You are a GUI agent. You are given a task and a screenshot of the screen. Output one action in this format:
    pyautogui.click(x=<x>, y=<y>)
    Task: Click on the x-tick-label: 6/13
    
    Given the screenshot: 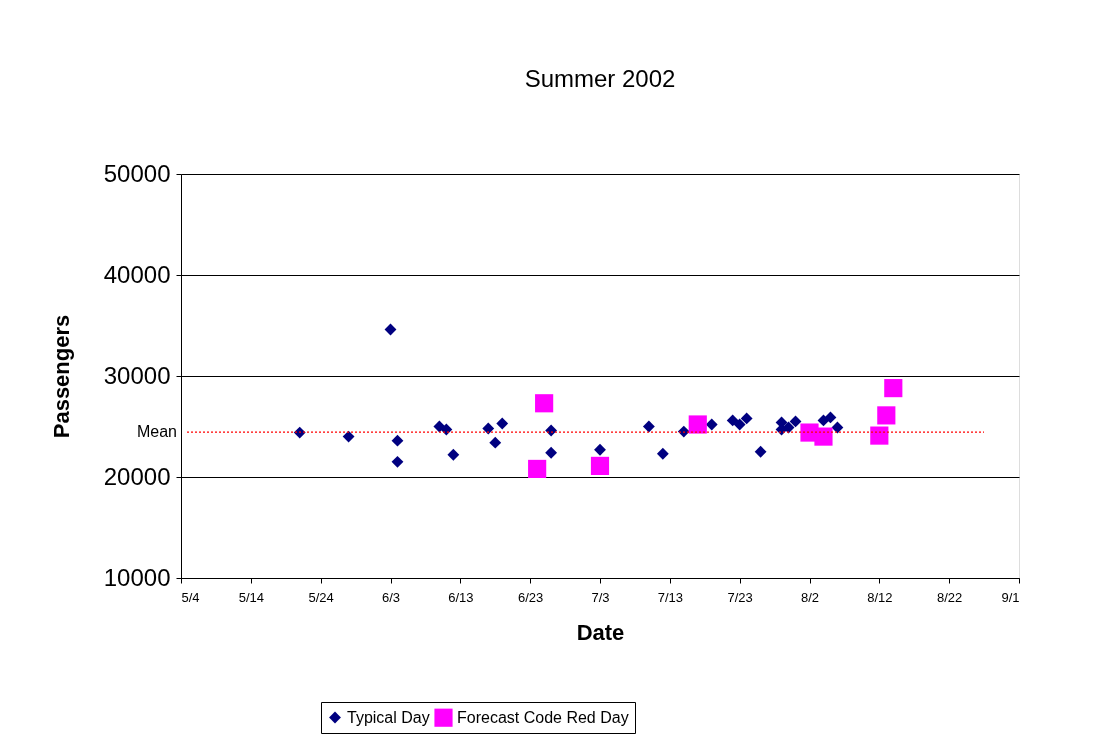 What is the action you would take?
    pyautogui.click(x=461, y=597)
    